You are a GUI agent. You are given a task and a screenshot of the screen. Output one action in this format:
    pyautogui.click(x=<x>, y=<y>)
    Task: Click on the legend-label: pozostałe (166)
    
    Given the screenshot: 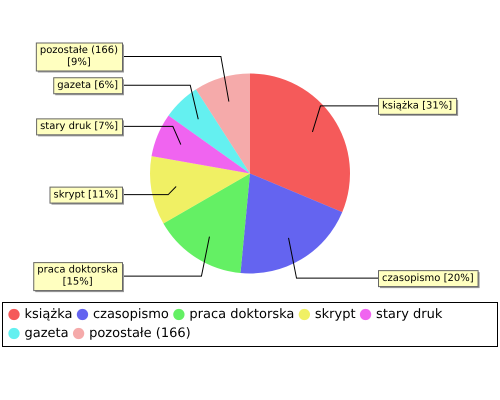 What is the action you would take?
    pyautogui.click(x=140, y=333)
    